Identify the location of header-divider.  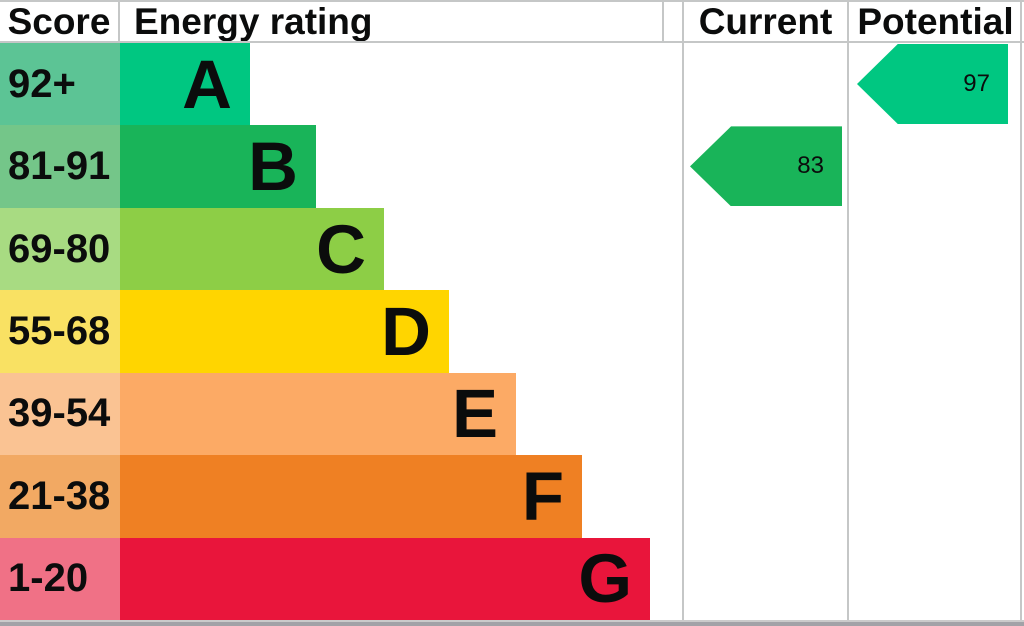
(512, 42).